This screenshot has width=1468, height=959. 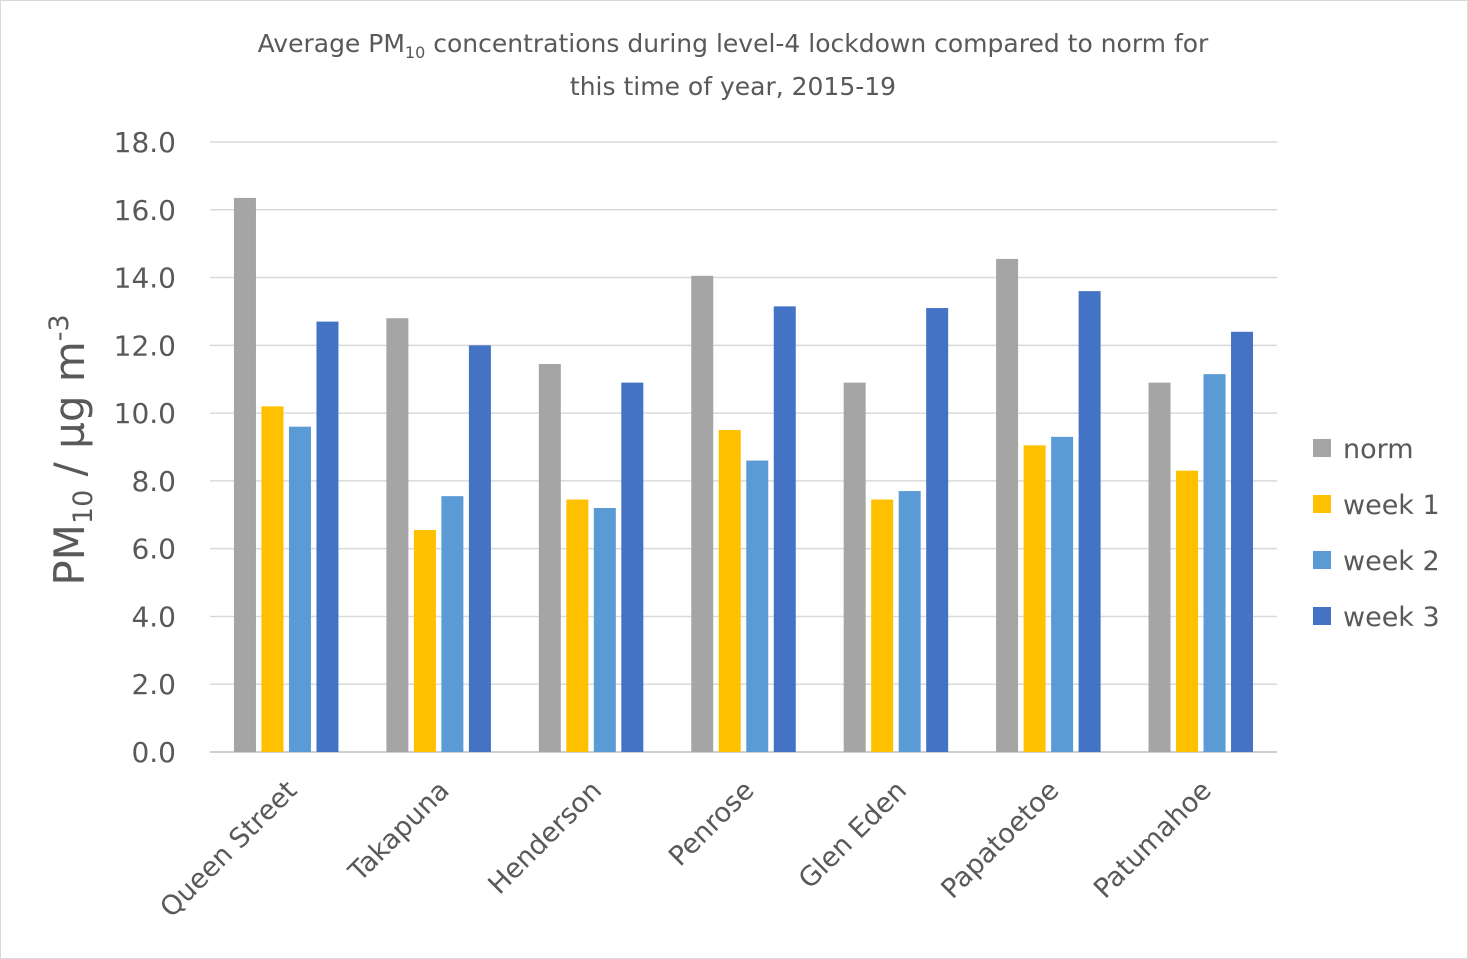 I want to click on y-label-part: PM, so click(x=69, y=555).